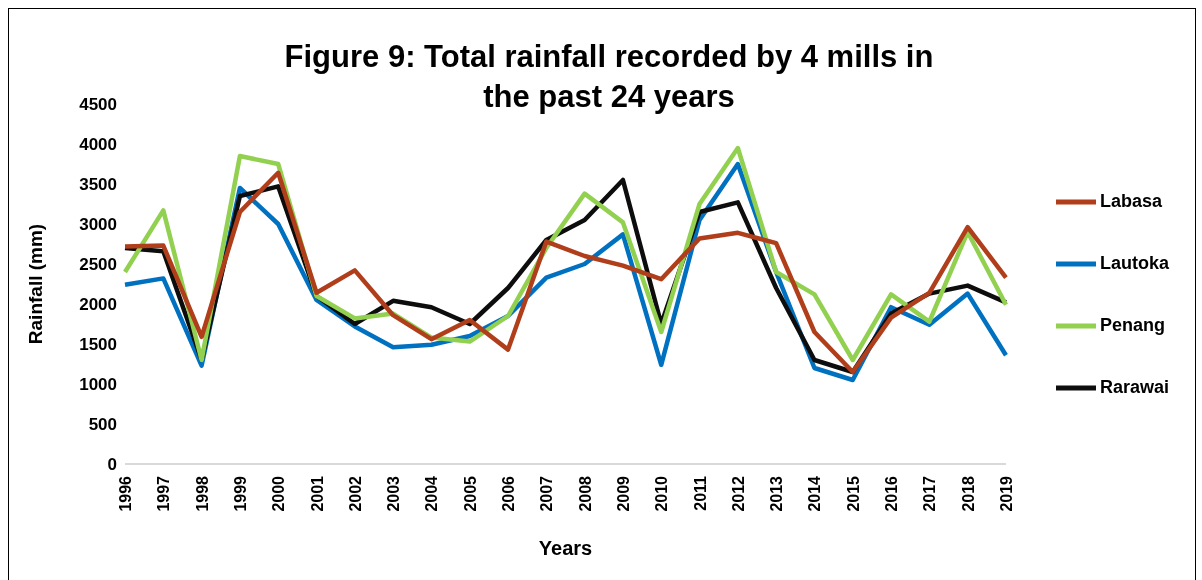  Describe the element at coordinates (240, 493) in the screenshot. I see `x-tick-label: 1999` at that location.